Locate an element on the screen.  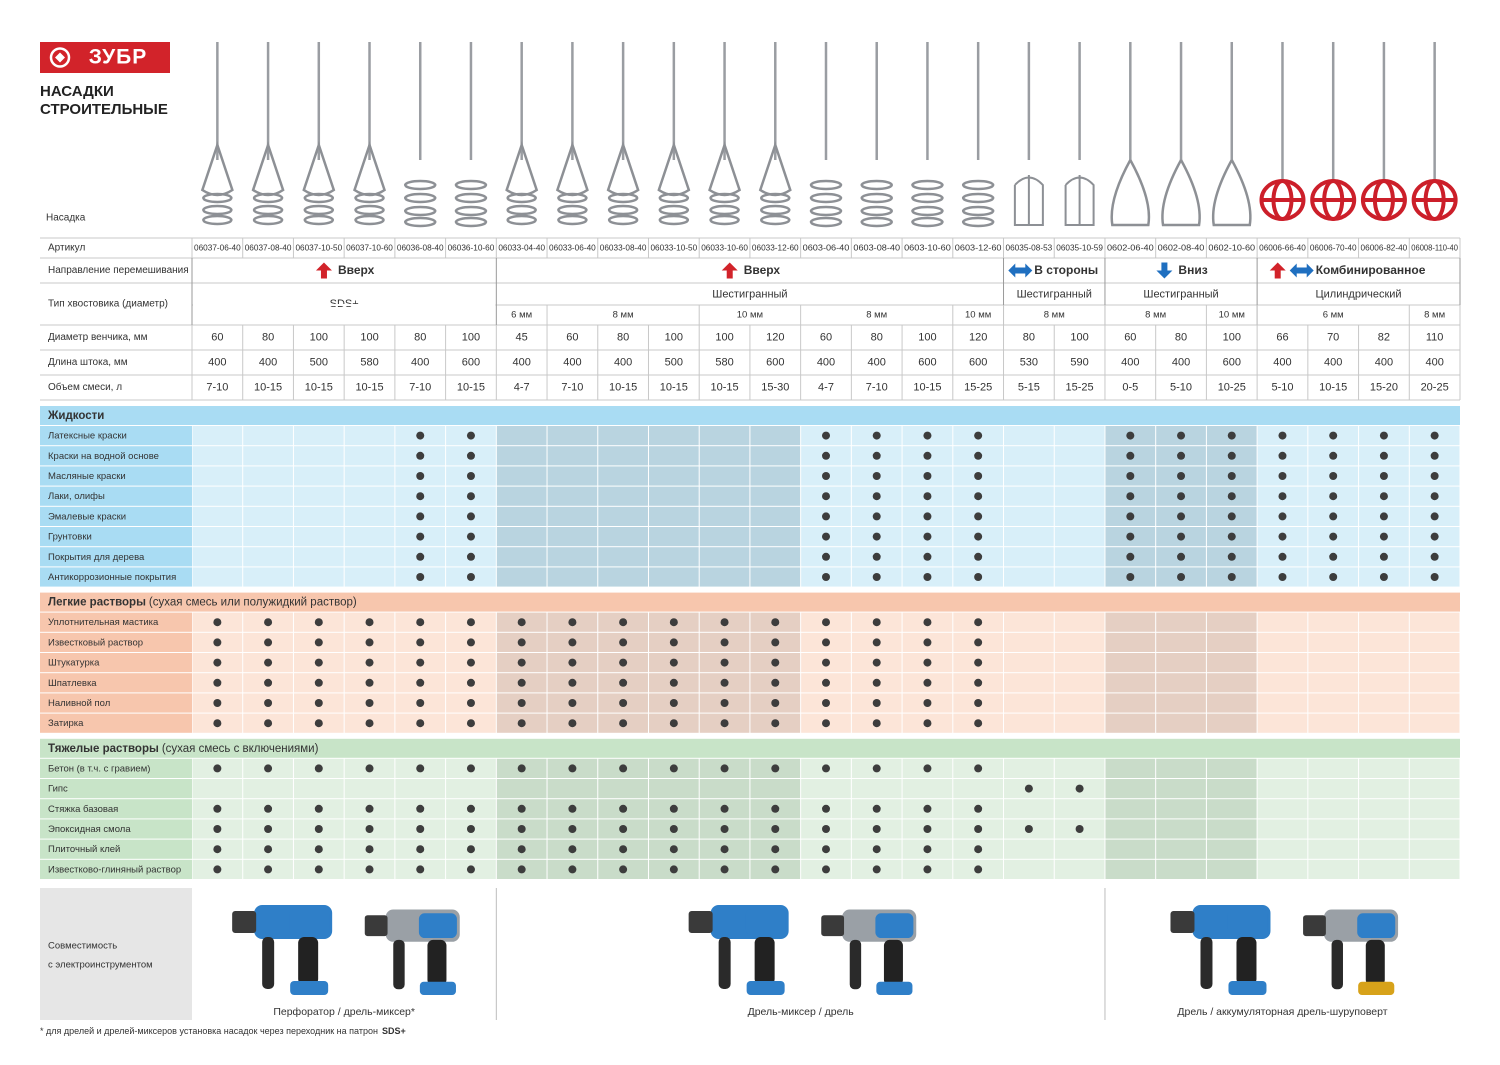
spec-value: 80 is located at coordinates (268, 337).